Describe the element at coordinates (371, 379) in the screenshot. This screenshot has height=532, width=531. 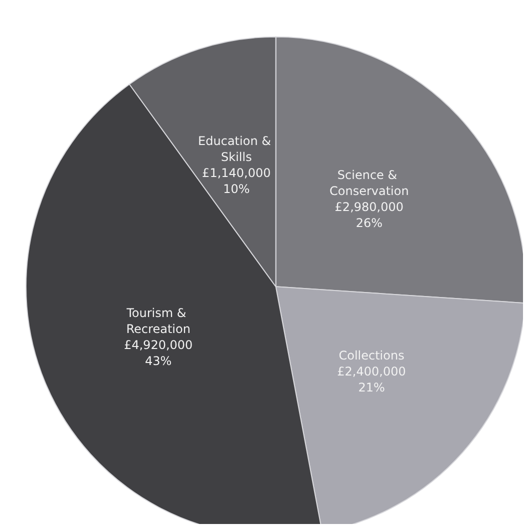
I see `data-label: £2,400,000 21%` at that location.